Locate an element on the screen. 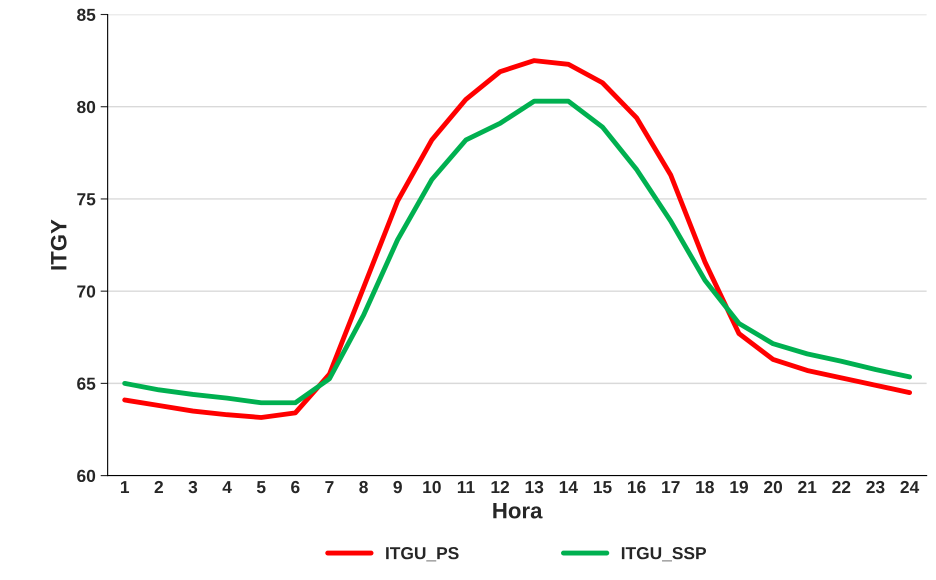 Image resolution: width=936 pixels, height=580 pixels. x-tick-label: 5 is located at coordinates (261, 487).